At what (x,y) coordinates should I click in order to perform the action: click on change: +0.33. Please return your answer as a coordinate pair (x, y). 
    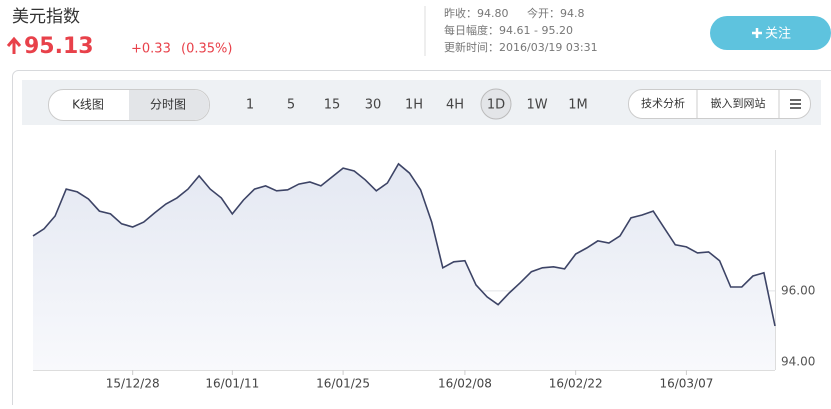
    Looking at the image, I should click on (151, 49).